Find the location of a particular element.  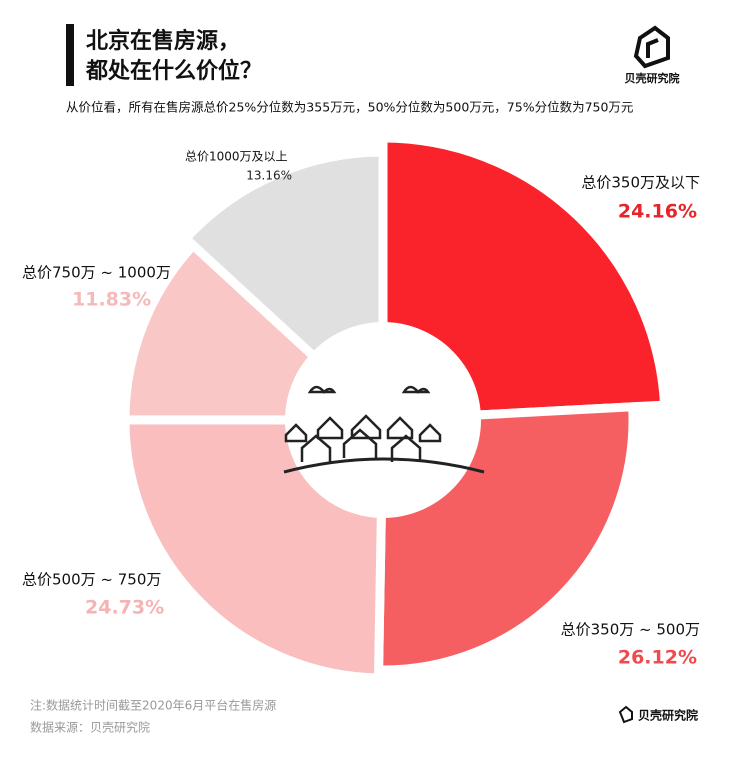

title: 都处在什么价位？ is located at coordinates (173, 71).